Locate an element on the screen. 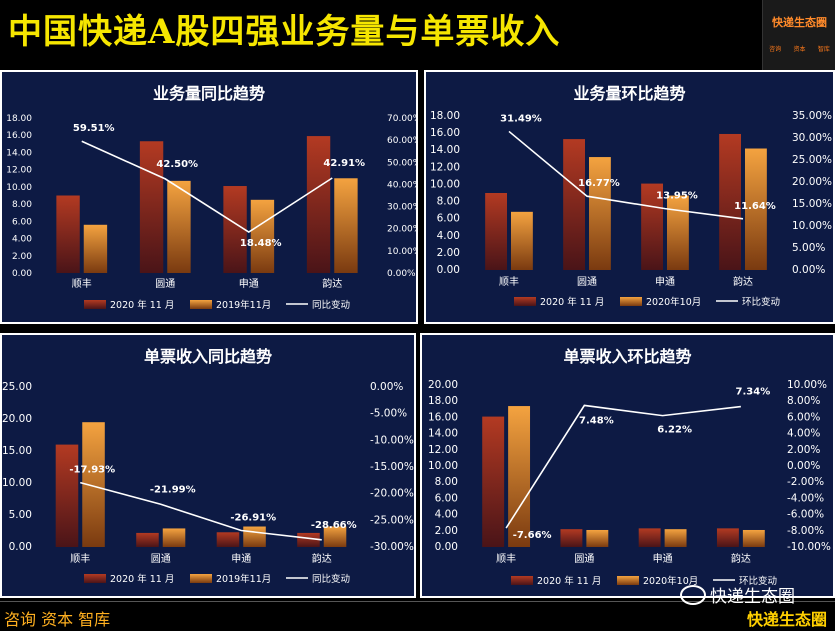 Image resolution: width=835 pixels, height=631 pixels. y2-tick-label: -4.00% is located at coordinates (805, 498).